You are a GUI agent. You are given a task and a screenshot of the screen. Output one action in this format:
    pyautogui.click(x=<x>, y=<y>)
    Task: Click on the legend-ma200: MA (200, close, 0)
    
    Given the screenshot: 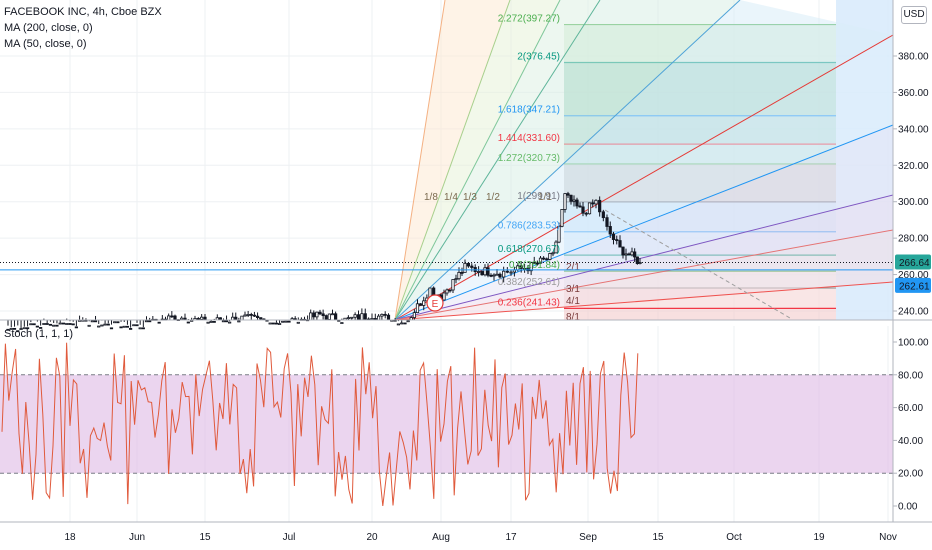 What is the action you would take?
    pyautogui.click(x=48, y=28)
    